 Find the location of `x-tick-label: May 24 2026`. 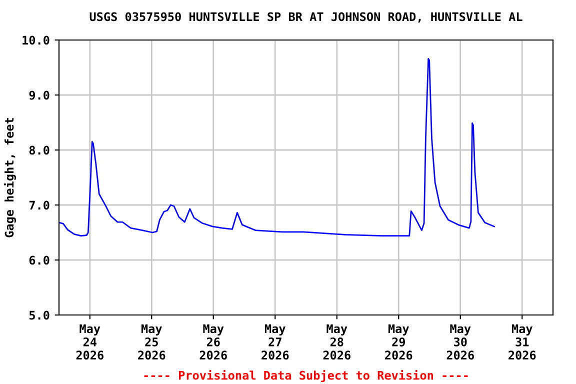

x-tick-label: May 24 2026 is located at coordinates (90, 342).